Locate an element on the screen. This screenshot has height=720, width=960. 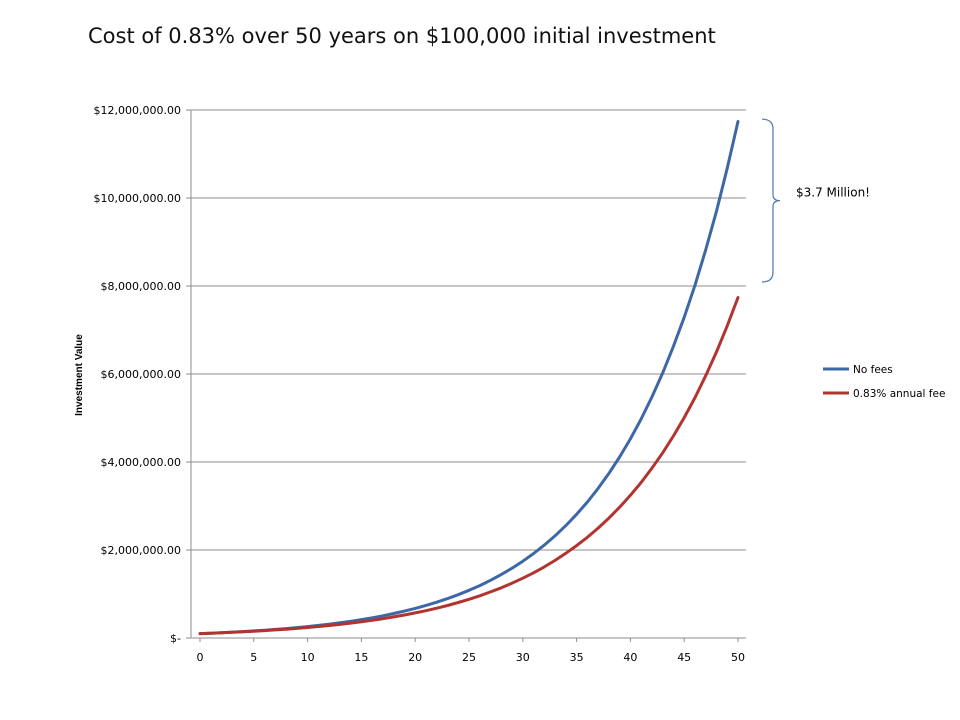
legend: No fees 0.83% annual fee is located at coordinates (884, 382).